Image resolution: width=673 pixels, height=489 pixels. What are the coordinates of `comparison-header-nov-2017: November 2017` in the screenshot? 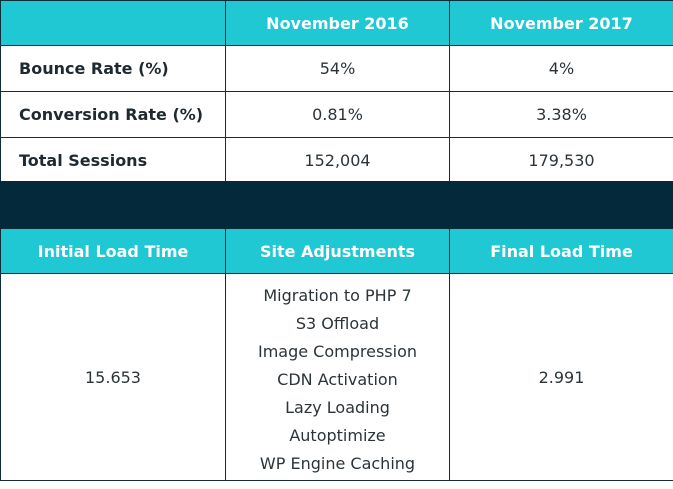 It's located at (561, 23).